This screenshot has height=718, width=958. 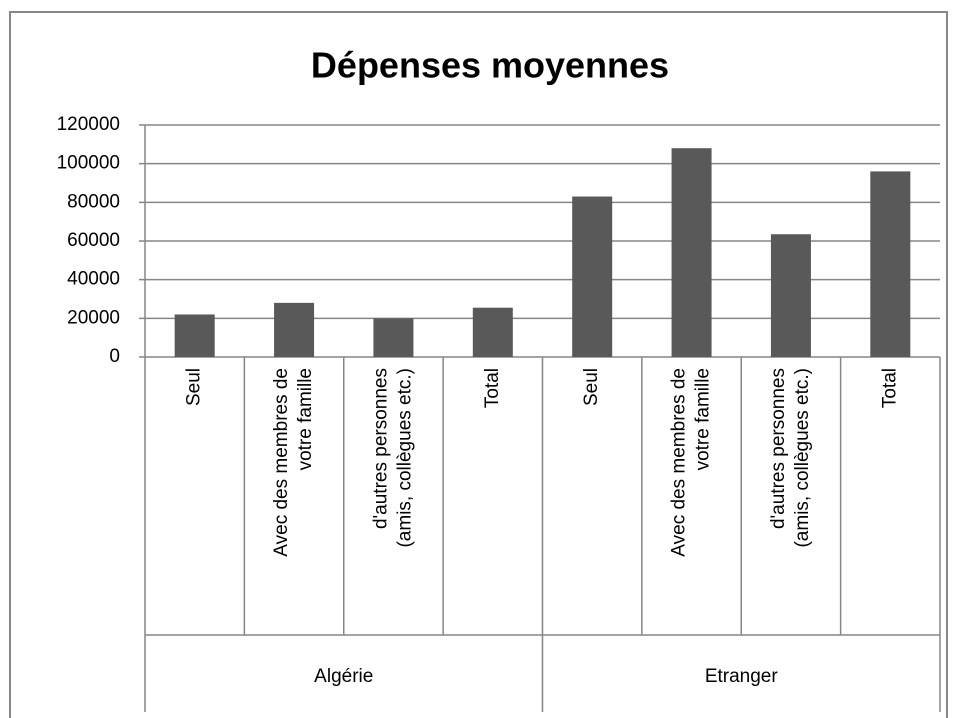 What do you see at coordinates (93, 279) in the screenshot?
I see `y-tick-label: 40000` at bounding box center [93, 279].